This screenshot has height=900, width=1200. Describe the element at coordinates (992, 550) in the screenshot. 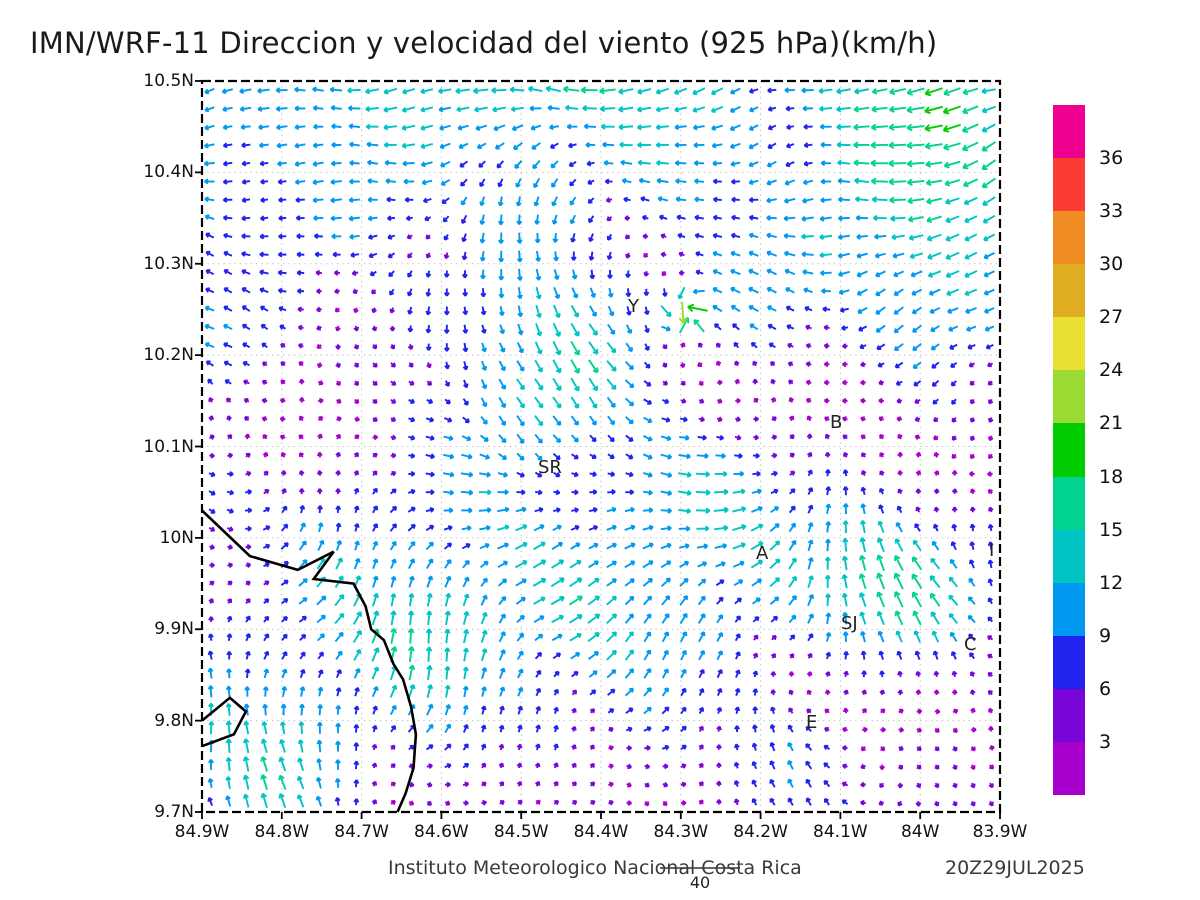

I see `station-label-i: I` at that location.